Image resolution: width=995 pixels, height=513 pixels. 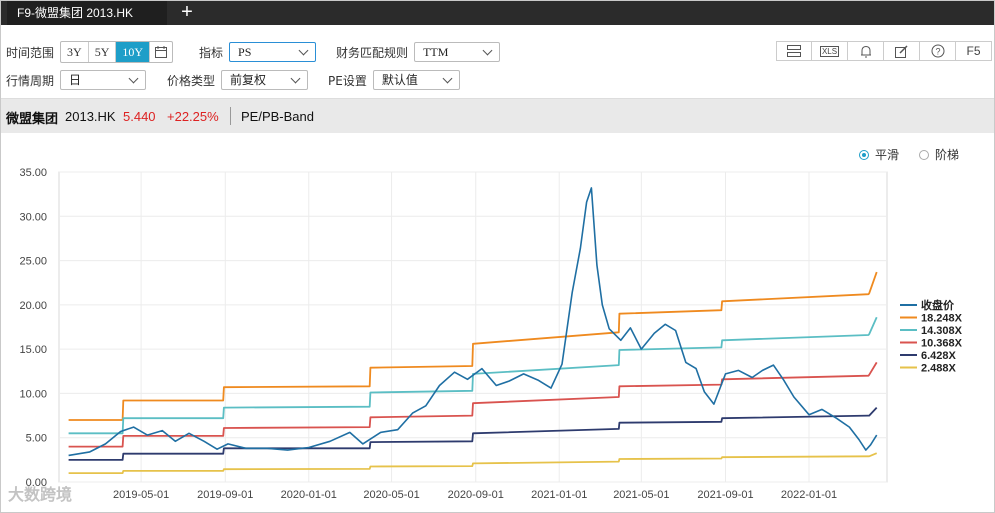 I want to click on tab-title: F9-微盟集团 2013.HK, so click(x=75, y=13).